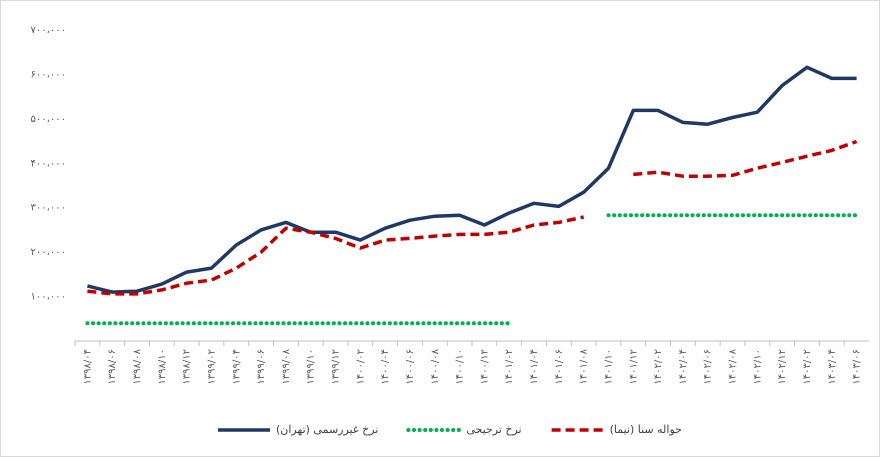  I want to click on y-tick-label: ۶۰۰،۰۰۰, so click(48, 74).